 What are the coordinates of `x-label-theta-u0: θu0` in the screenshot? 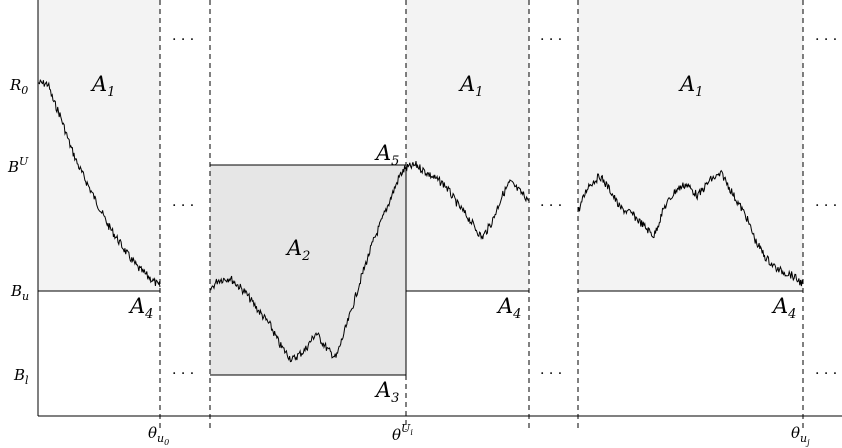 It's located at (158, 435).